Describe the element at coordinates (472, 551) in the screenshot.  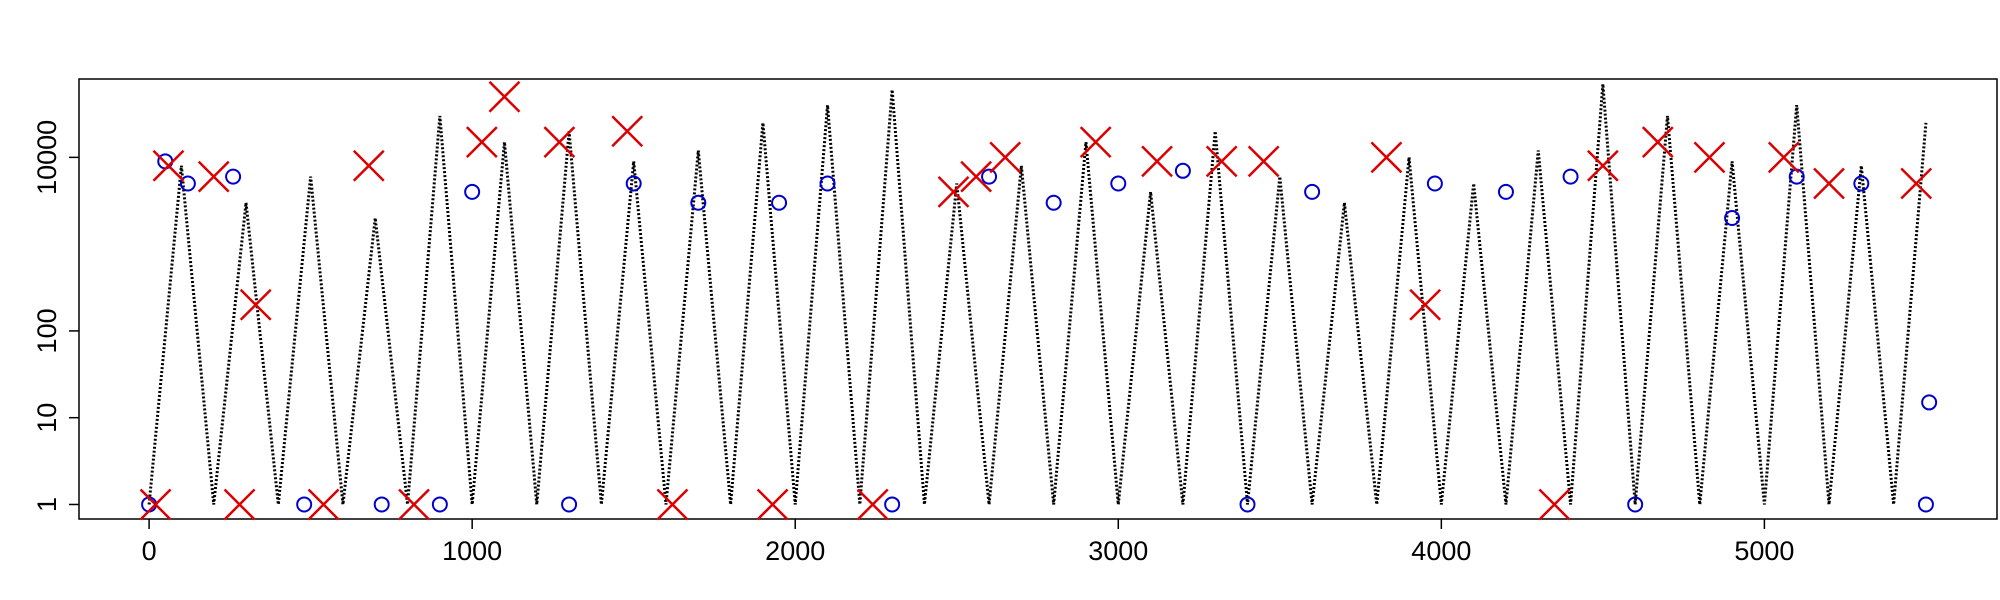
I see `x-tick-label: 1000` at that location.